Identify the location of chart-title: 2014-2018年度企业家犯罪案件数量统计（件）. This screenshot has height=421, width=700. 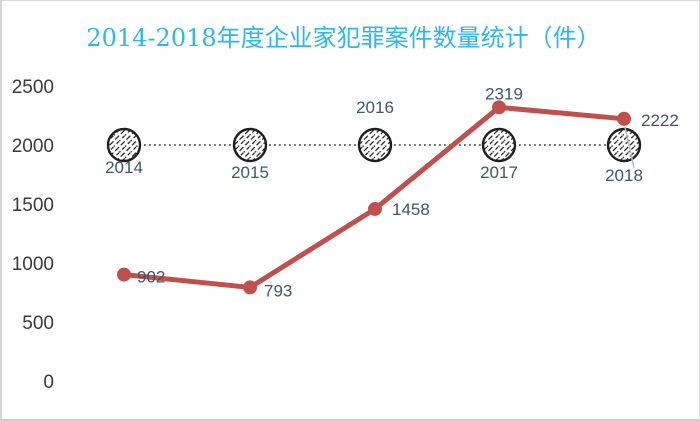
(343, 38).